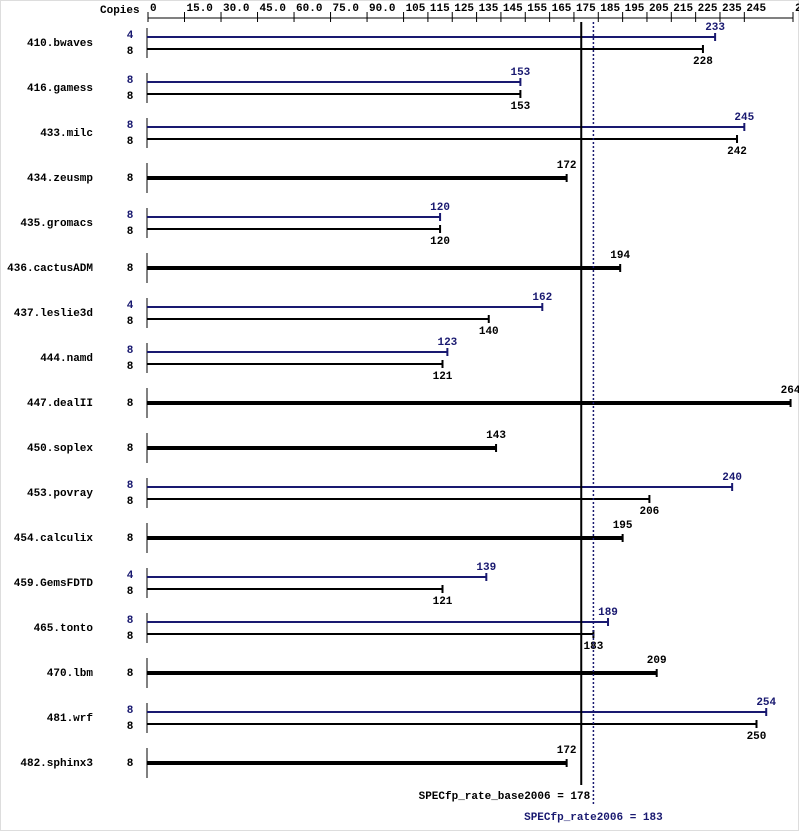 Image resolution: width=799 pixels, height=831 pixels. What do you see at coordinates (60, 179) in the screenshot?
I see `benchmark-name: 434.zeusmp` at bounding box center [60, 179].